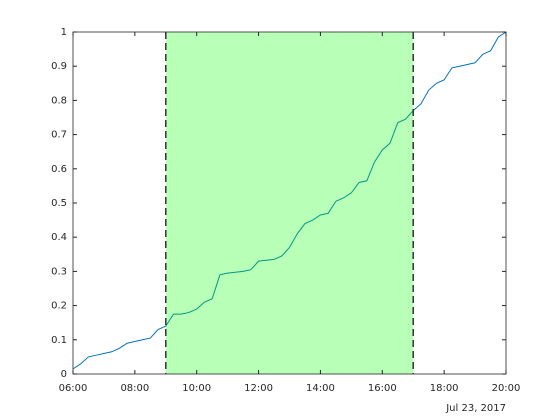 The height and width of the screenshot is (420, 560). Describe the element at coordinates (475, 408) in the screenshot. I see `date-label: Jul 23, 2017` at that location.